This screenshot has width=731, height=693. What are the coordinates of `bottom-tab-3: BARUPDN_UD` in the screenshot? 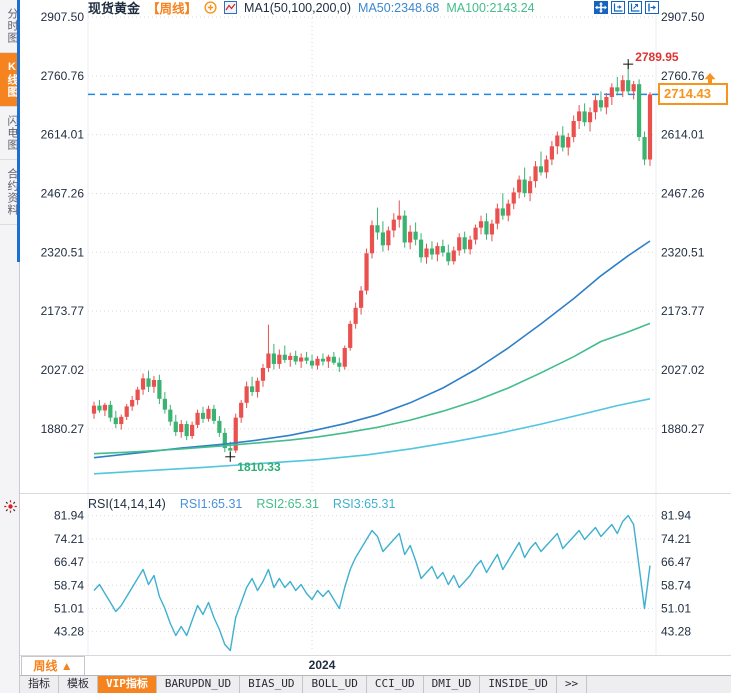 It's located at (199, 684).